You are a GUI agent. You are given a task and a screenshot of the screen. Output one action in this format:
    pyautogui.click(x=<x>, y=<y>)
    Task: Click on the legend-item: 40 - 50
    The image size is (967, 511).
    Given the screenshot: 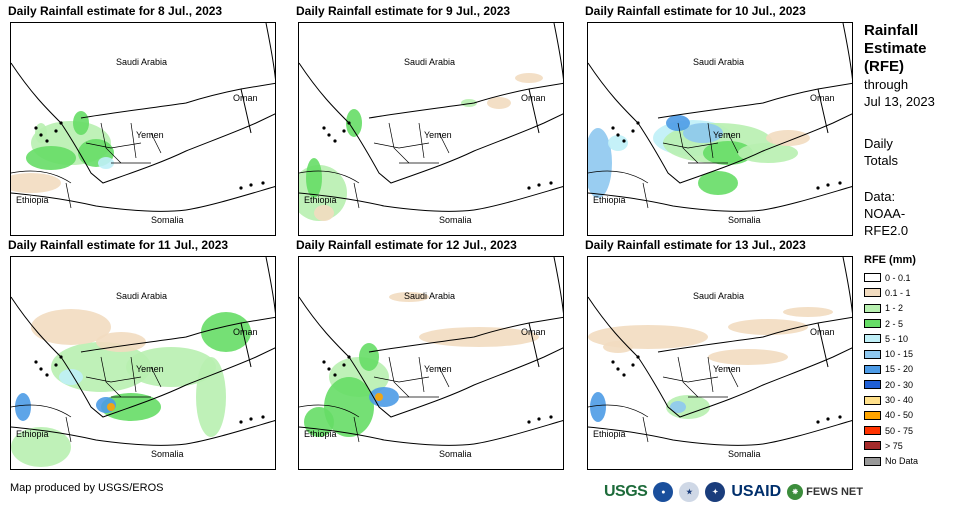 What is the action you would take?
    pyautogui.click(x=891, y=415)
    